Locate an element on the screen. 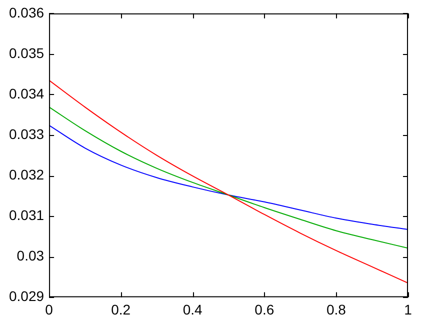 The width and height of the screenshot is (436, 328). y-tick-label: 0.036 is located at coordinates (26, 12).